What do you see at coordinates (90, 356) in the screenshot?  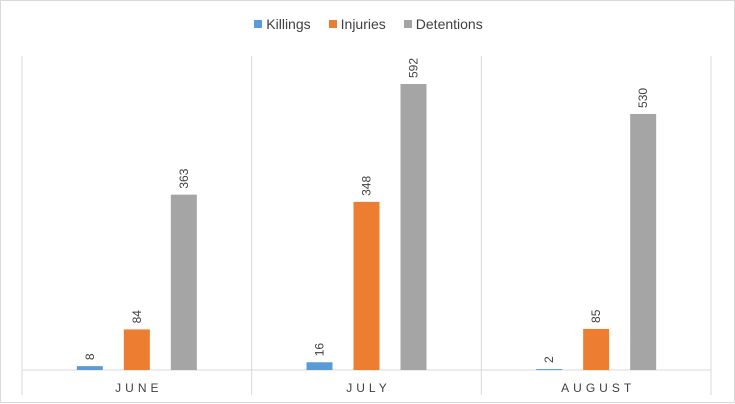 I see `data-label: 8` at bounding box center [90, 356].